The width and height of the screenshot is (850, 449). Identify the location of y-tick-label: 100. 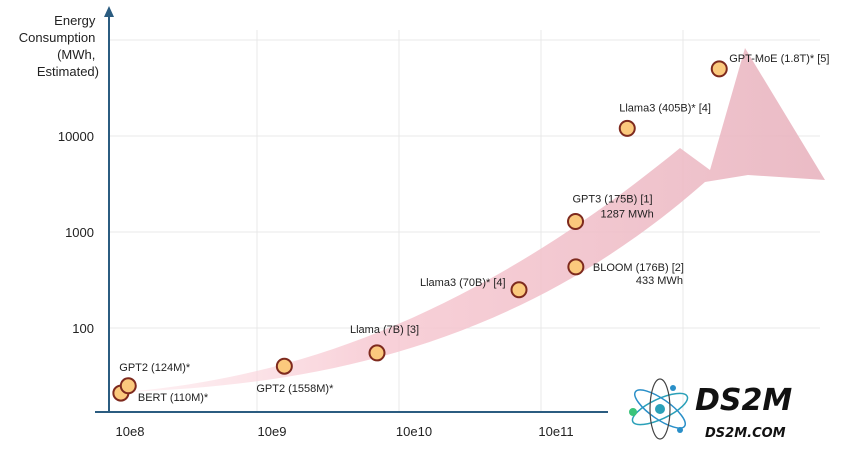
(83, 328).